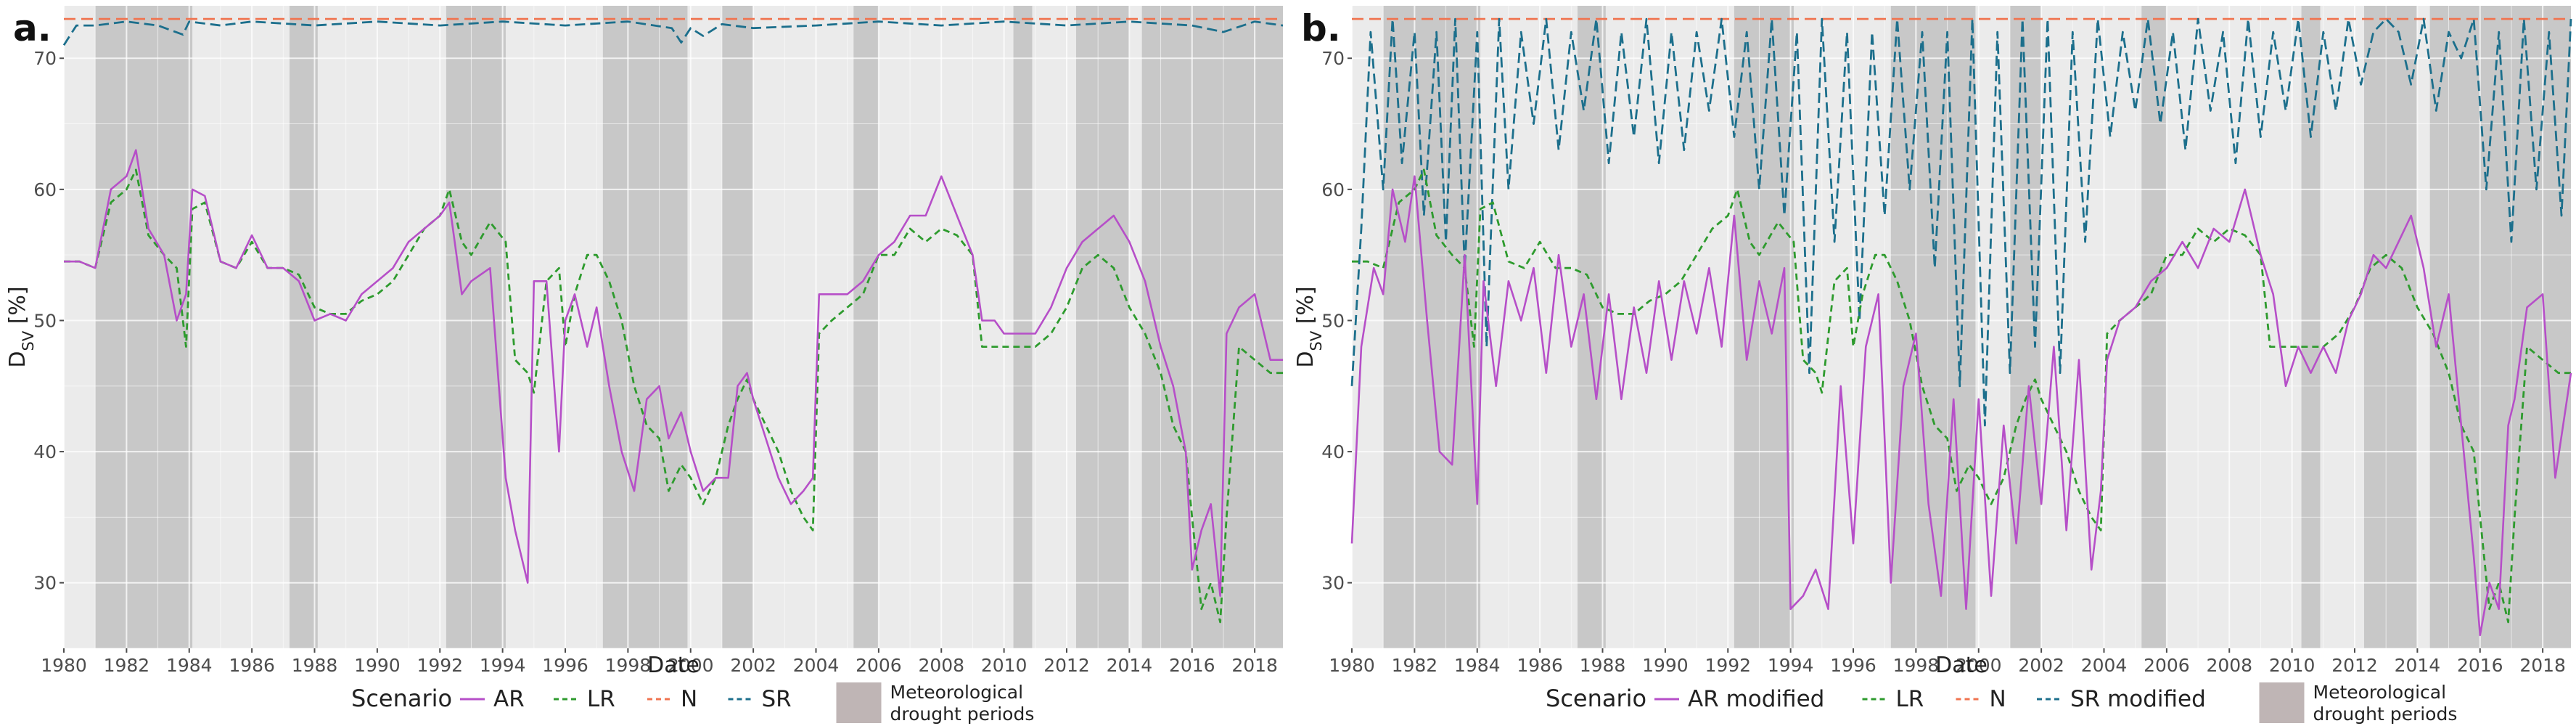 The image size is (2576, 726). What do you see at coordinates (32, 28) in the screenshot?
I see `panel-label: a.` at bounding box center [32, 28].